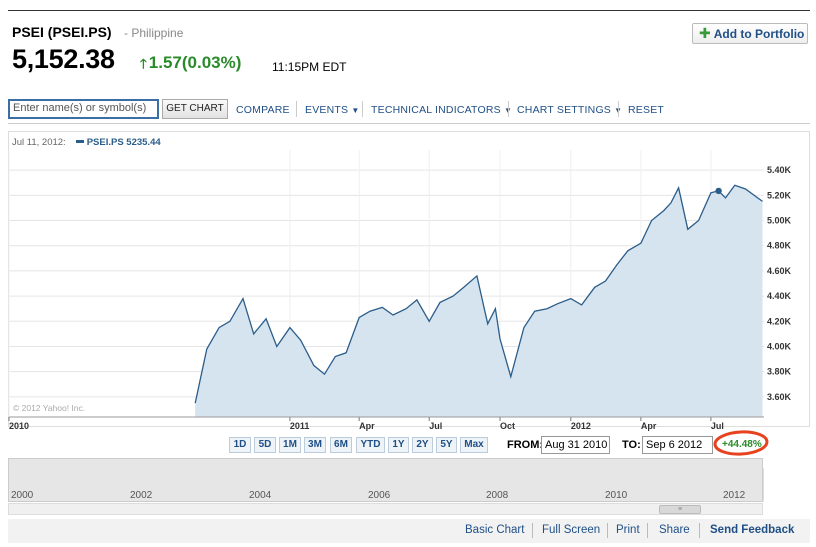 The height and width of the screenshot is (547, 816). I want to click on price-change: 🡑 1.57(0.03%), so click(190, 65).